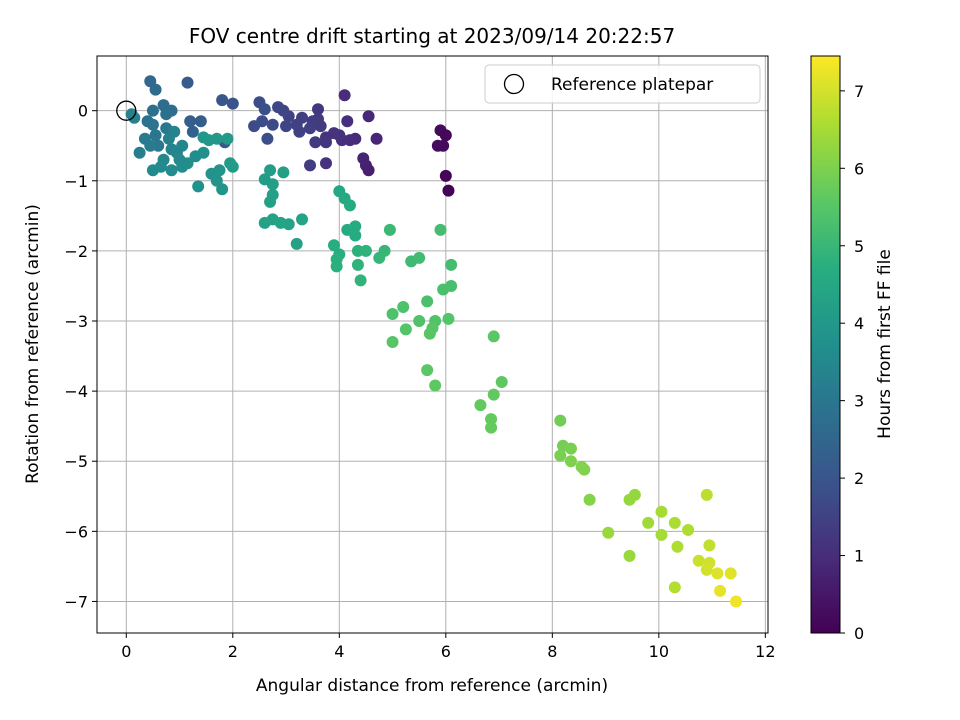 The height and width of the screenshot is (720, 960). Describe the element at coordinates (33, 344) in the screenshot. I see `y-axis-label: Rotation from reference (arcmin)` at that location.